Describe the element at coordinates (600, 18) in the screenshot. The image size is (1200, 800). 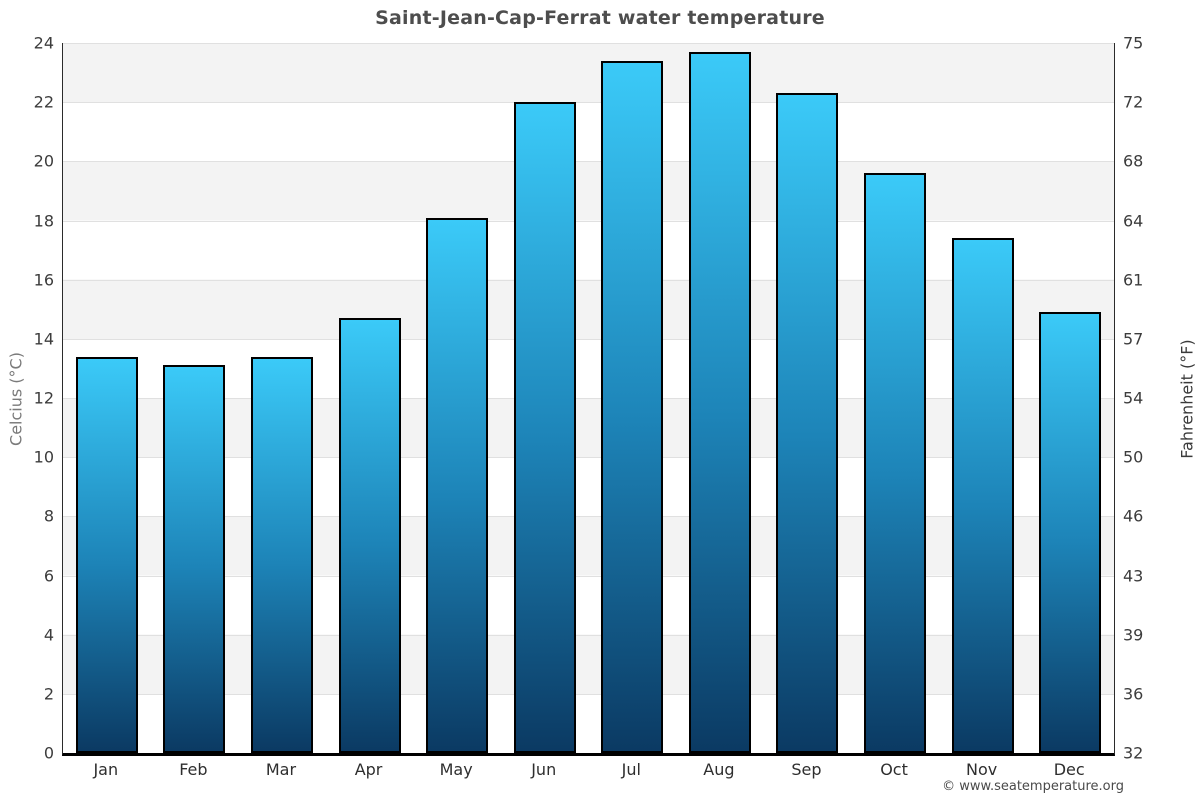
I see `chart-title: Saint-Jean-Cap-Ferrat water temperature` at that location.